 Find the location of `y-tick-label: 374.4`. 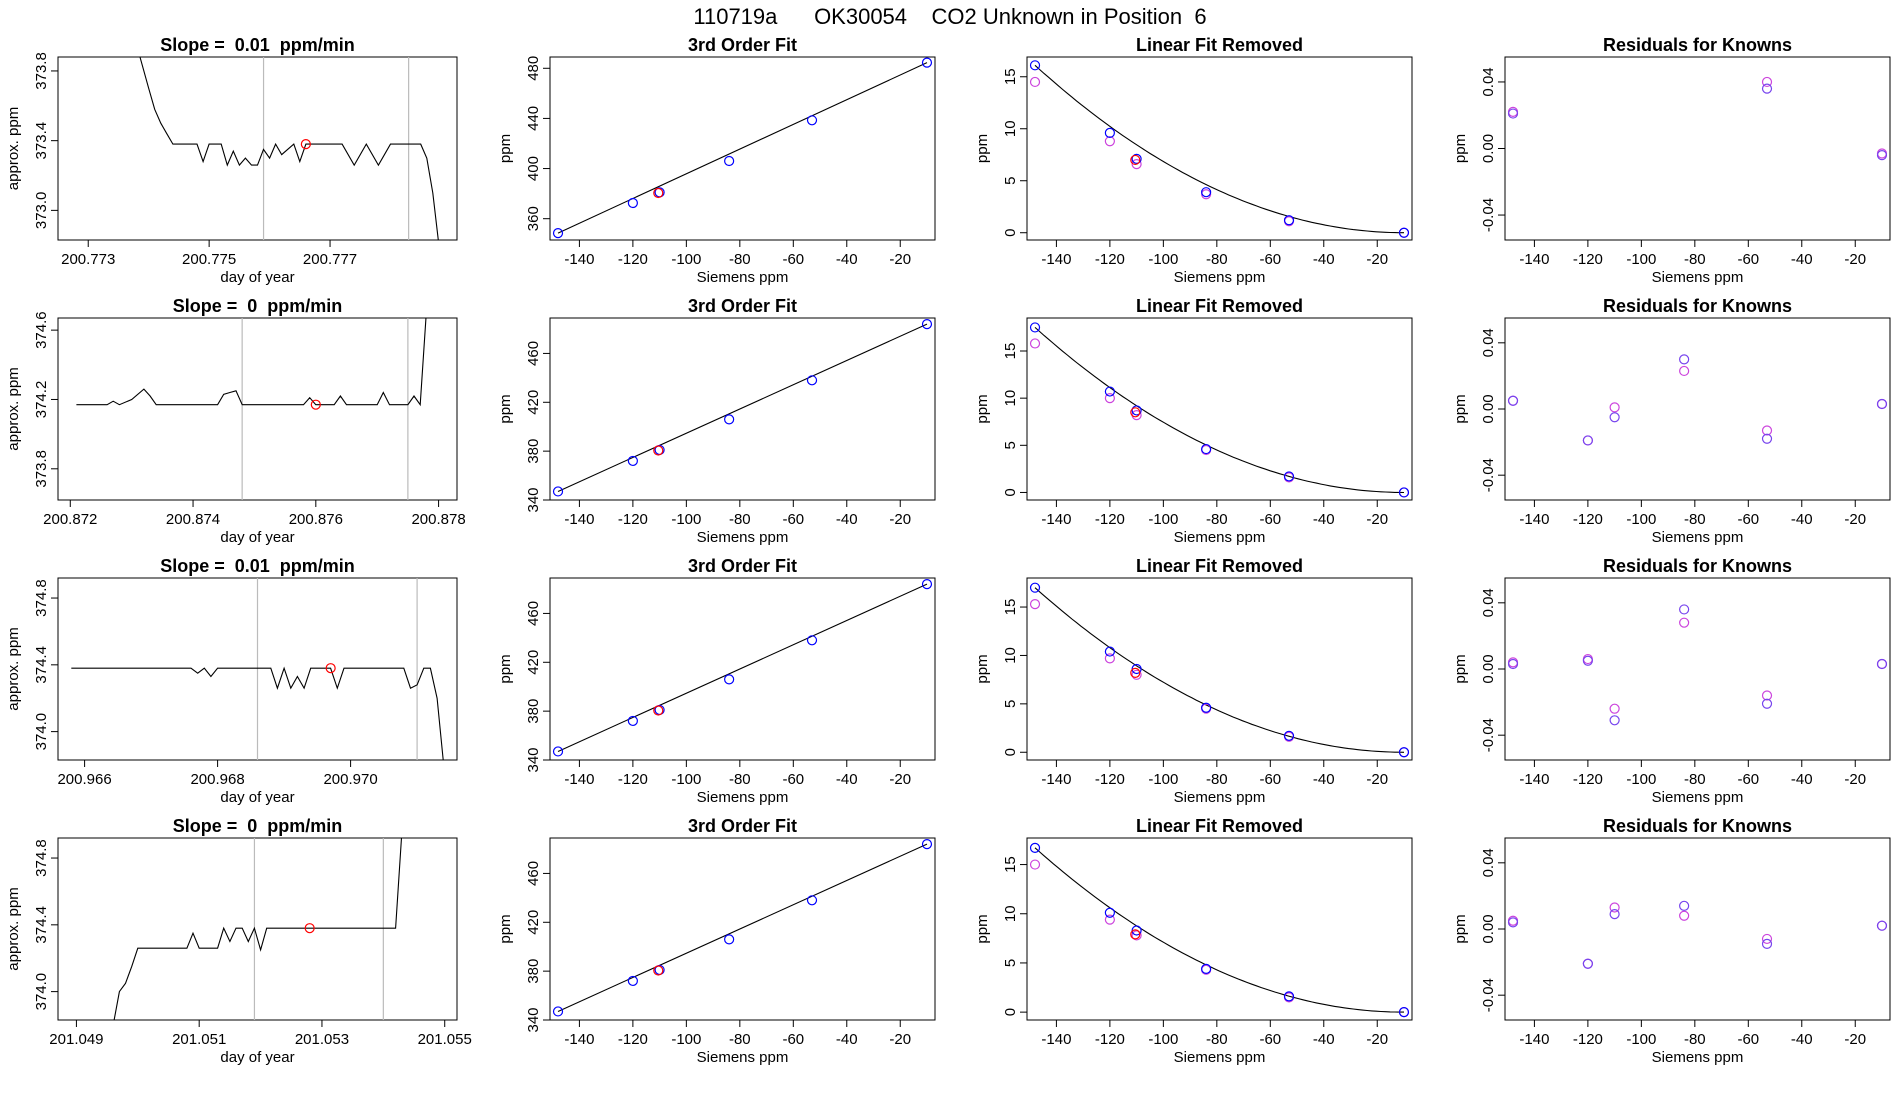

y-tick-label: 374.4 is located at coordinates (41, 925).